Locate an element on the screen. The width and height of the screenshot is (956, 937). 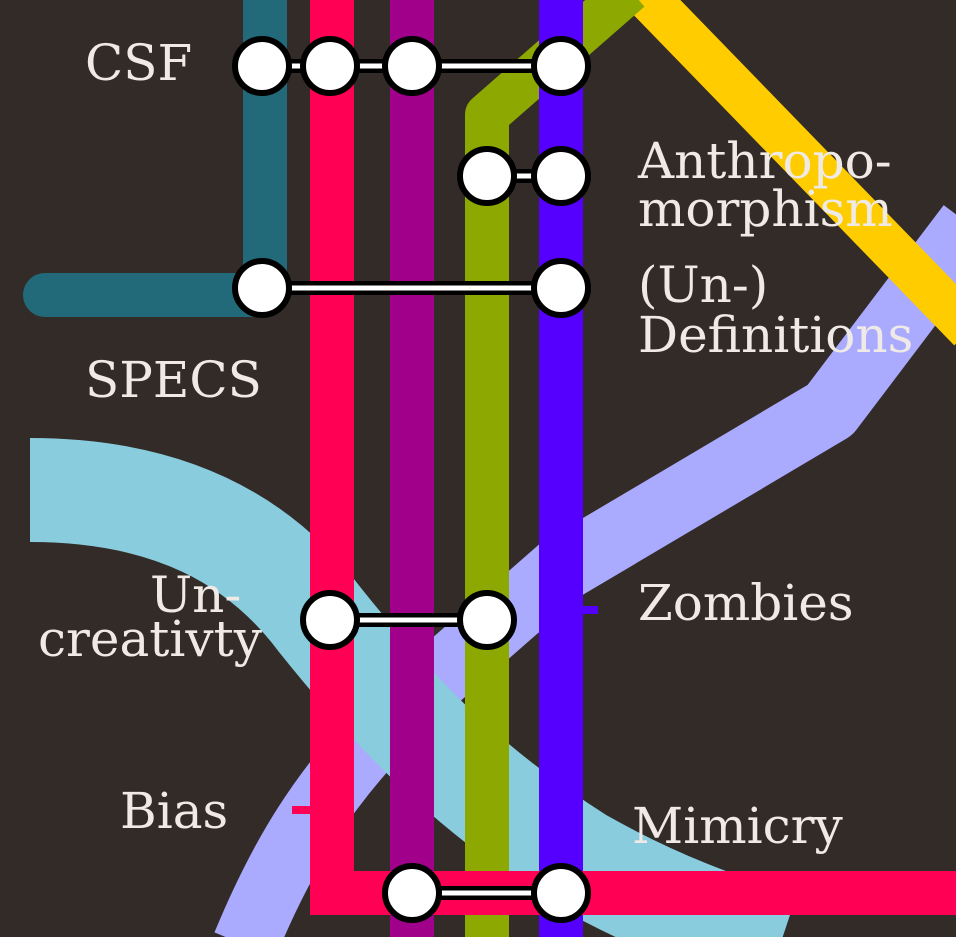
station-undefinitions-violet is located at coordinates (561, 288).